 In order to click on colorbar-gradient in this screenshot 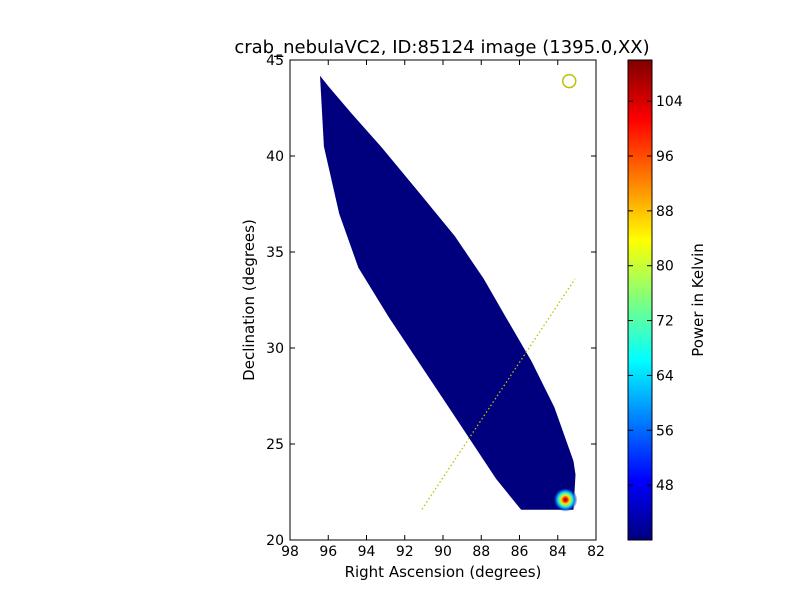, I will do `click(640, 300)`.